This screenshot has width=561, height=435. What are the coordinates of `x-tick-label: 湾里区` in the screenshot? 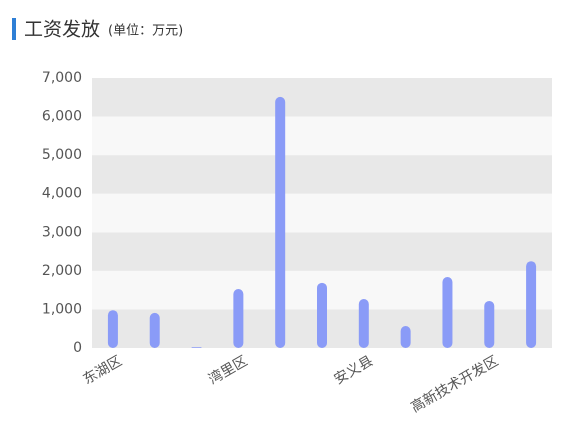 It's located at (227, 370).